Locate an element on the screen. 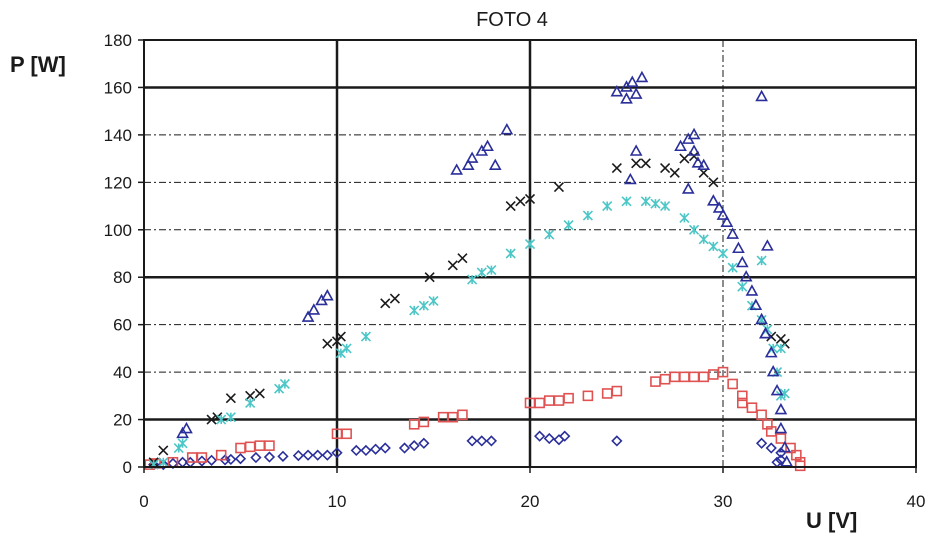 The height and width of the screenshot is (533, 931). x-tick-label-0: 0 is located at coordinates (143, 501).